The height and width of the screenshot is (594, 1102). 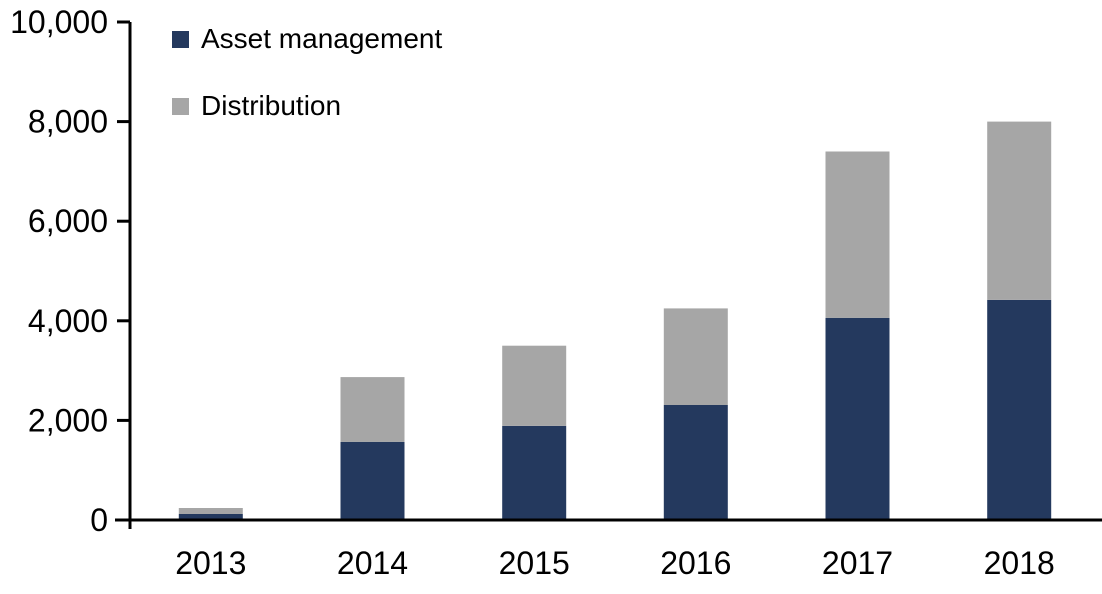 What do you see at coordinates (372, 409) in the screenshot?
I see `bar-segment-distribution-2014` at bounding box center [372, 409].